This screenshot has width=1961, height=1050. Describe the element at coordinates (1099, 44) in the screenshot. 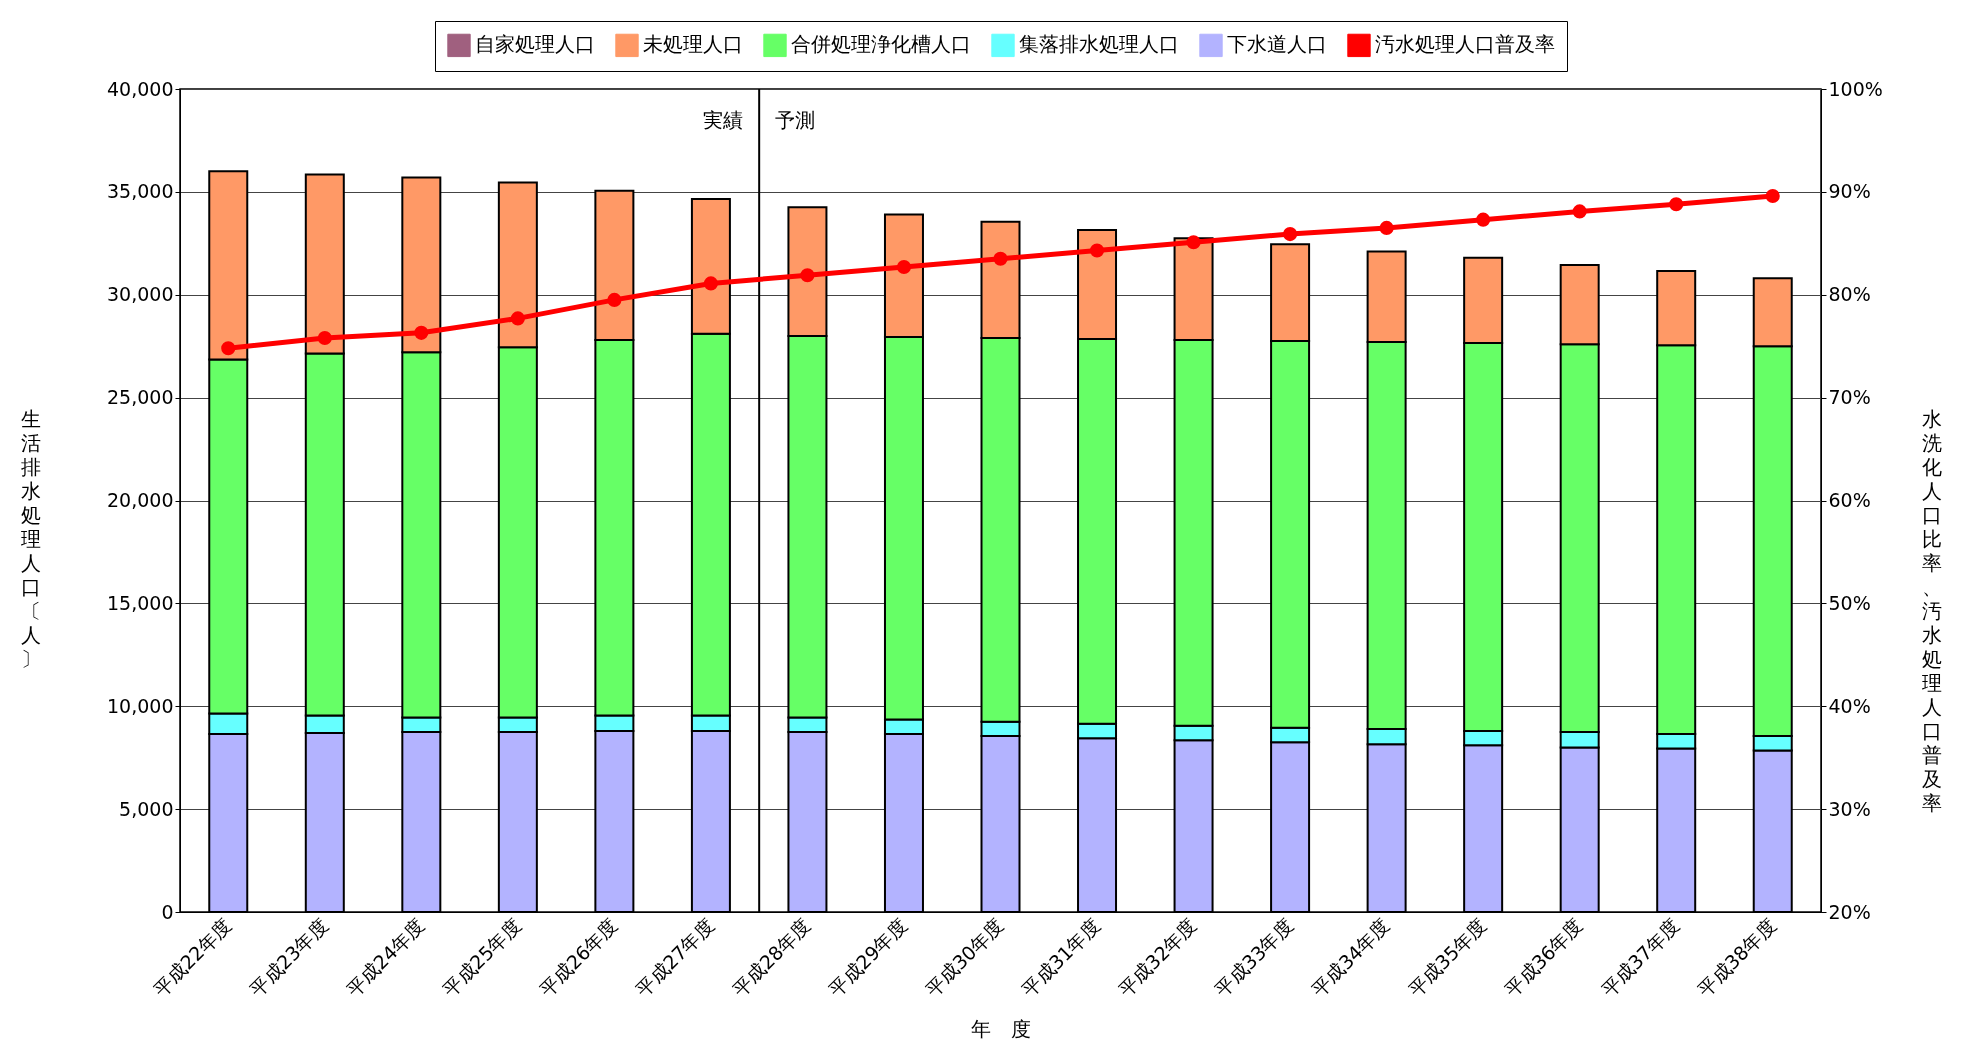

I see `legend-label: 集落排水処理人口` at that location.